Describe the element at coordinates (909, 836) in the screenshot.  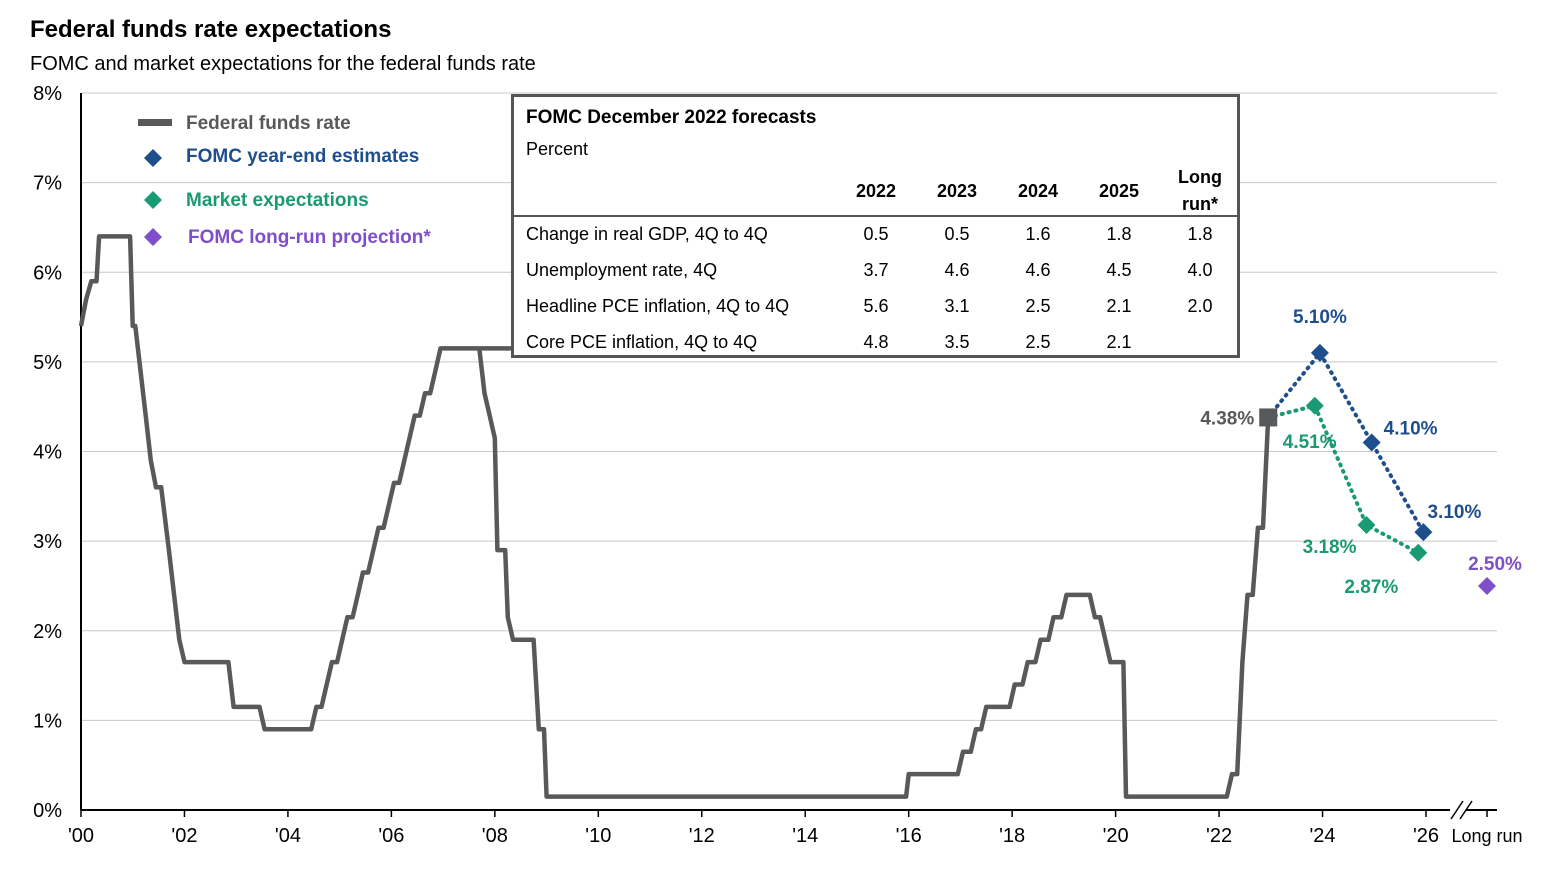
I see `x-tick-label: '16` at that location.